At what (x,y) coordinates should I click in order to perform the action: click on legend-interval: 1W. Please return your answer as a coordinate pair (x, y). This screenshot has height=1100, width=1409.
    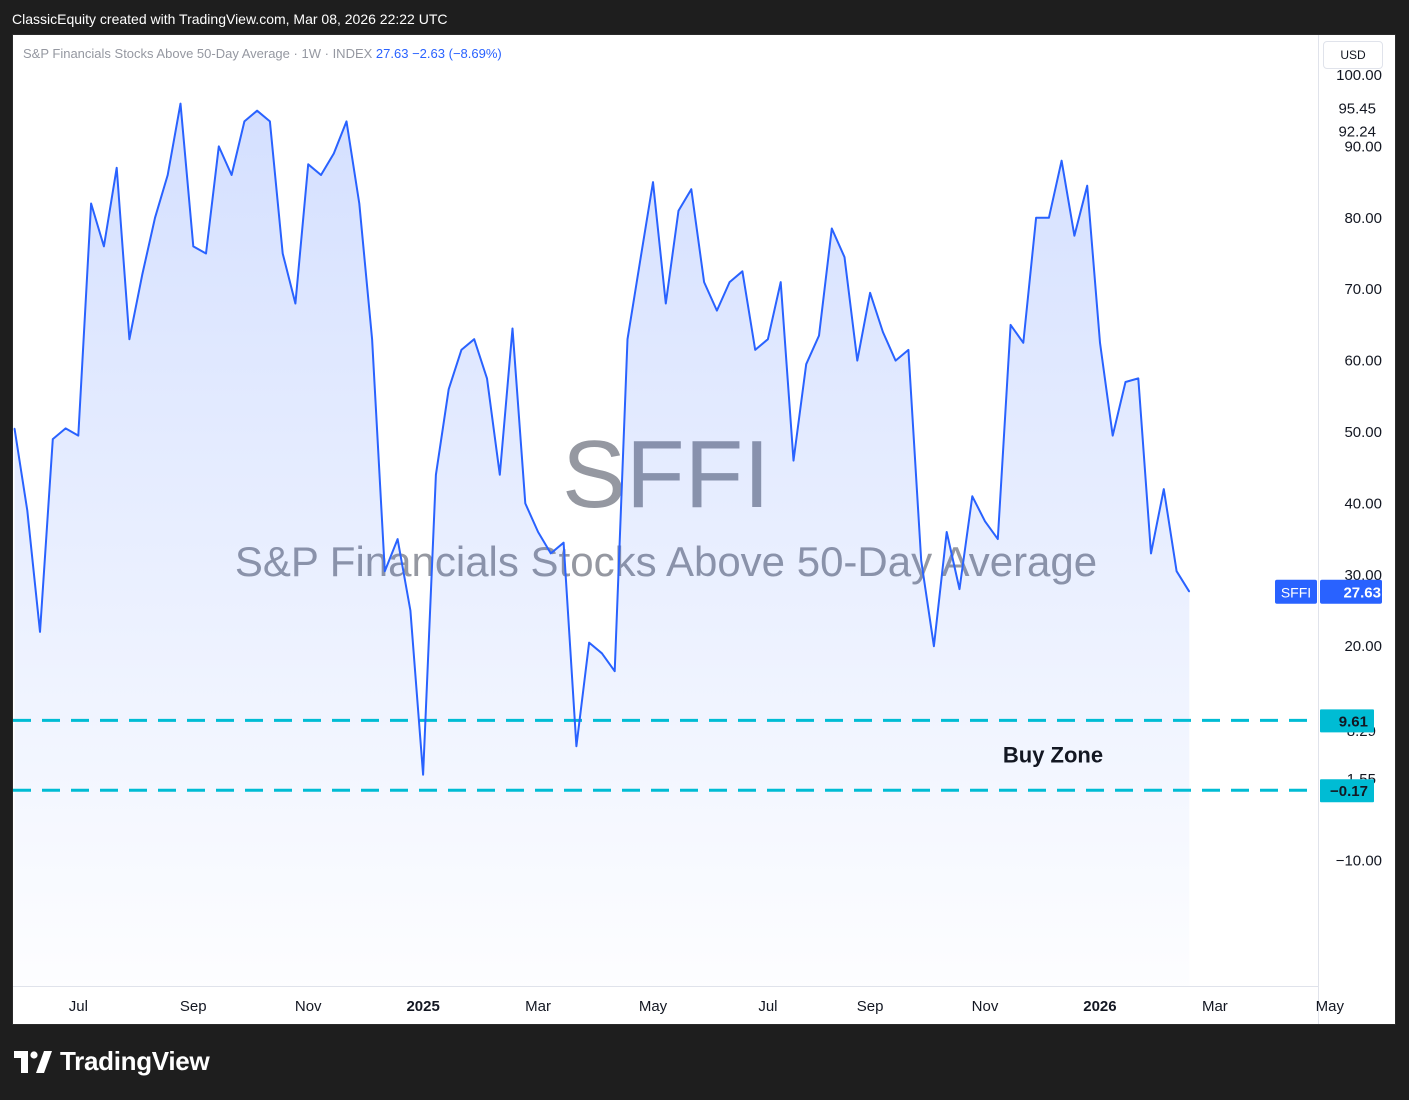
    Looking at the image, I should click on (311, 53).